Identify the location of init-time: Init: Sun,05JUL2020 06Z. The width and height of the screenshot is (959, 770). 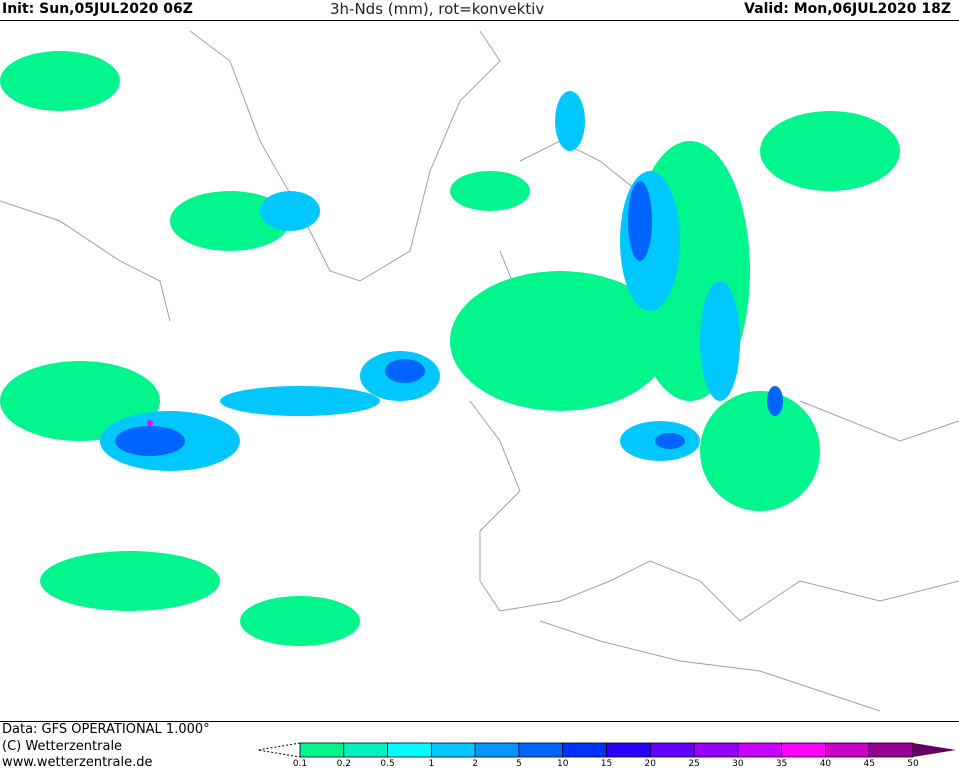
(97, 9).